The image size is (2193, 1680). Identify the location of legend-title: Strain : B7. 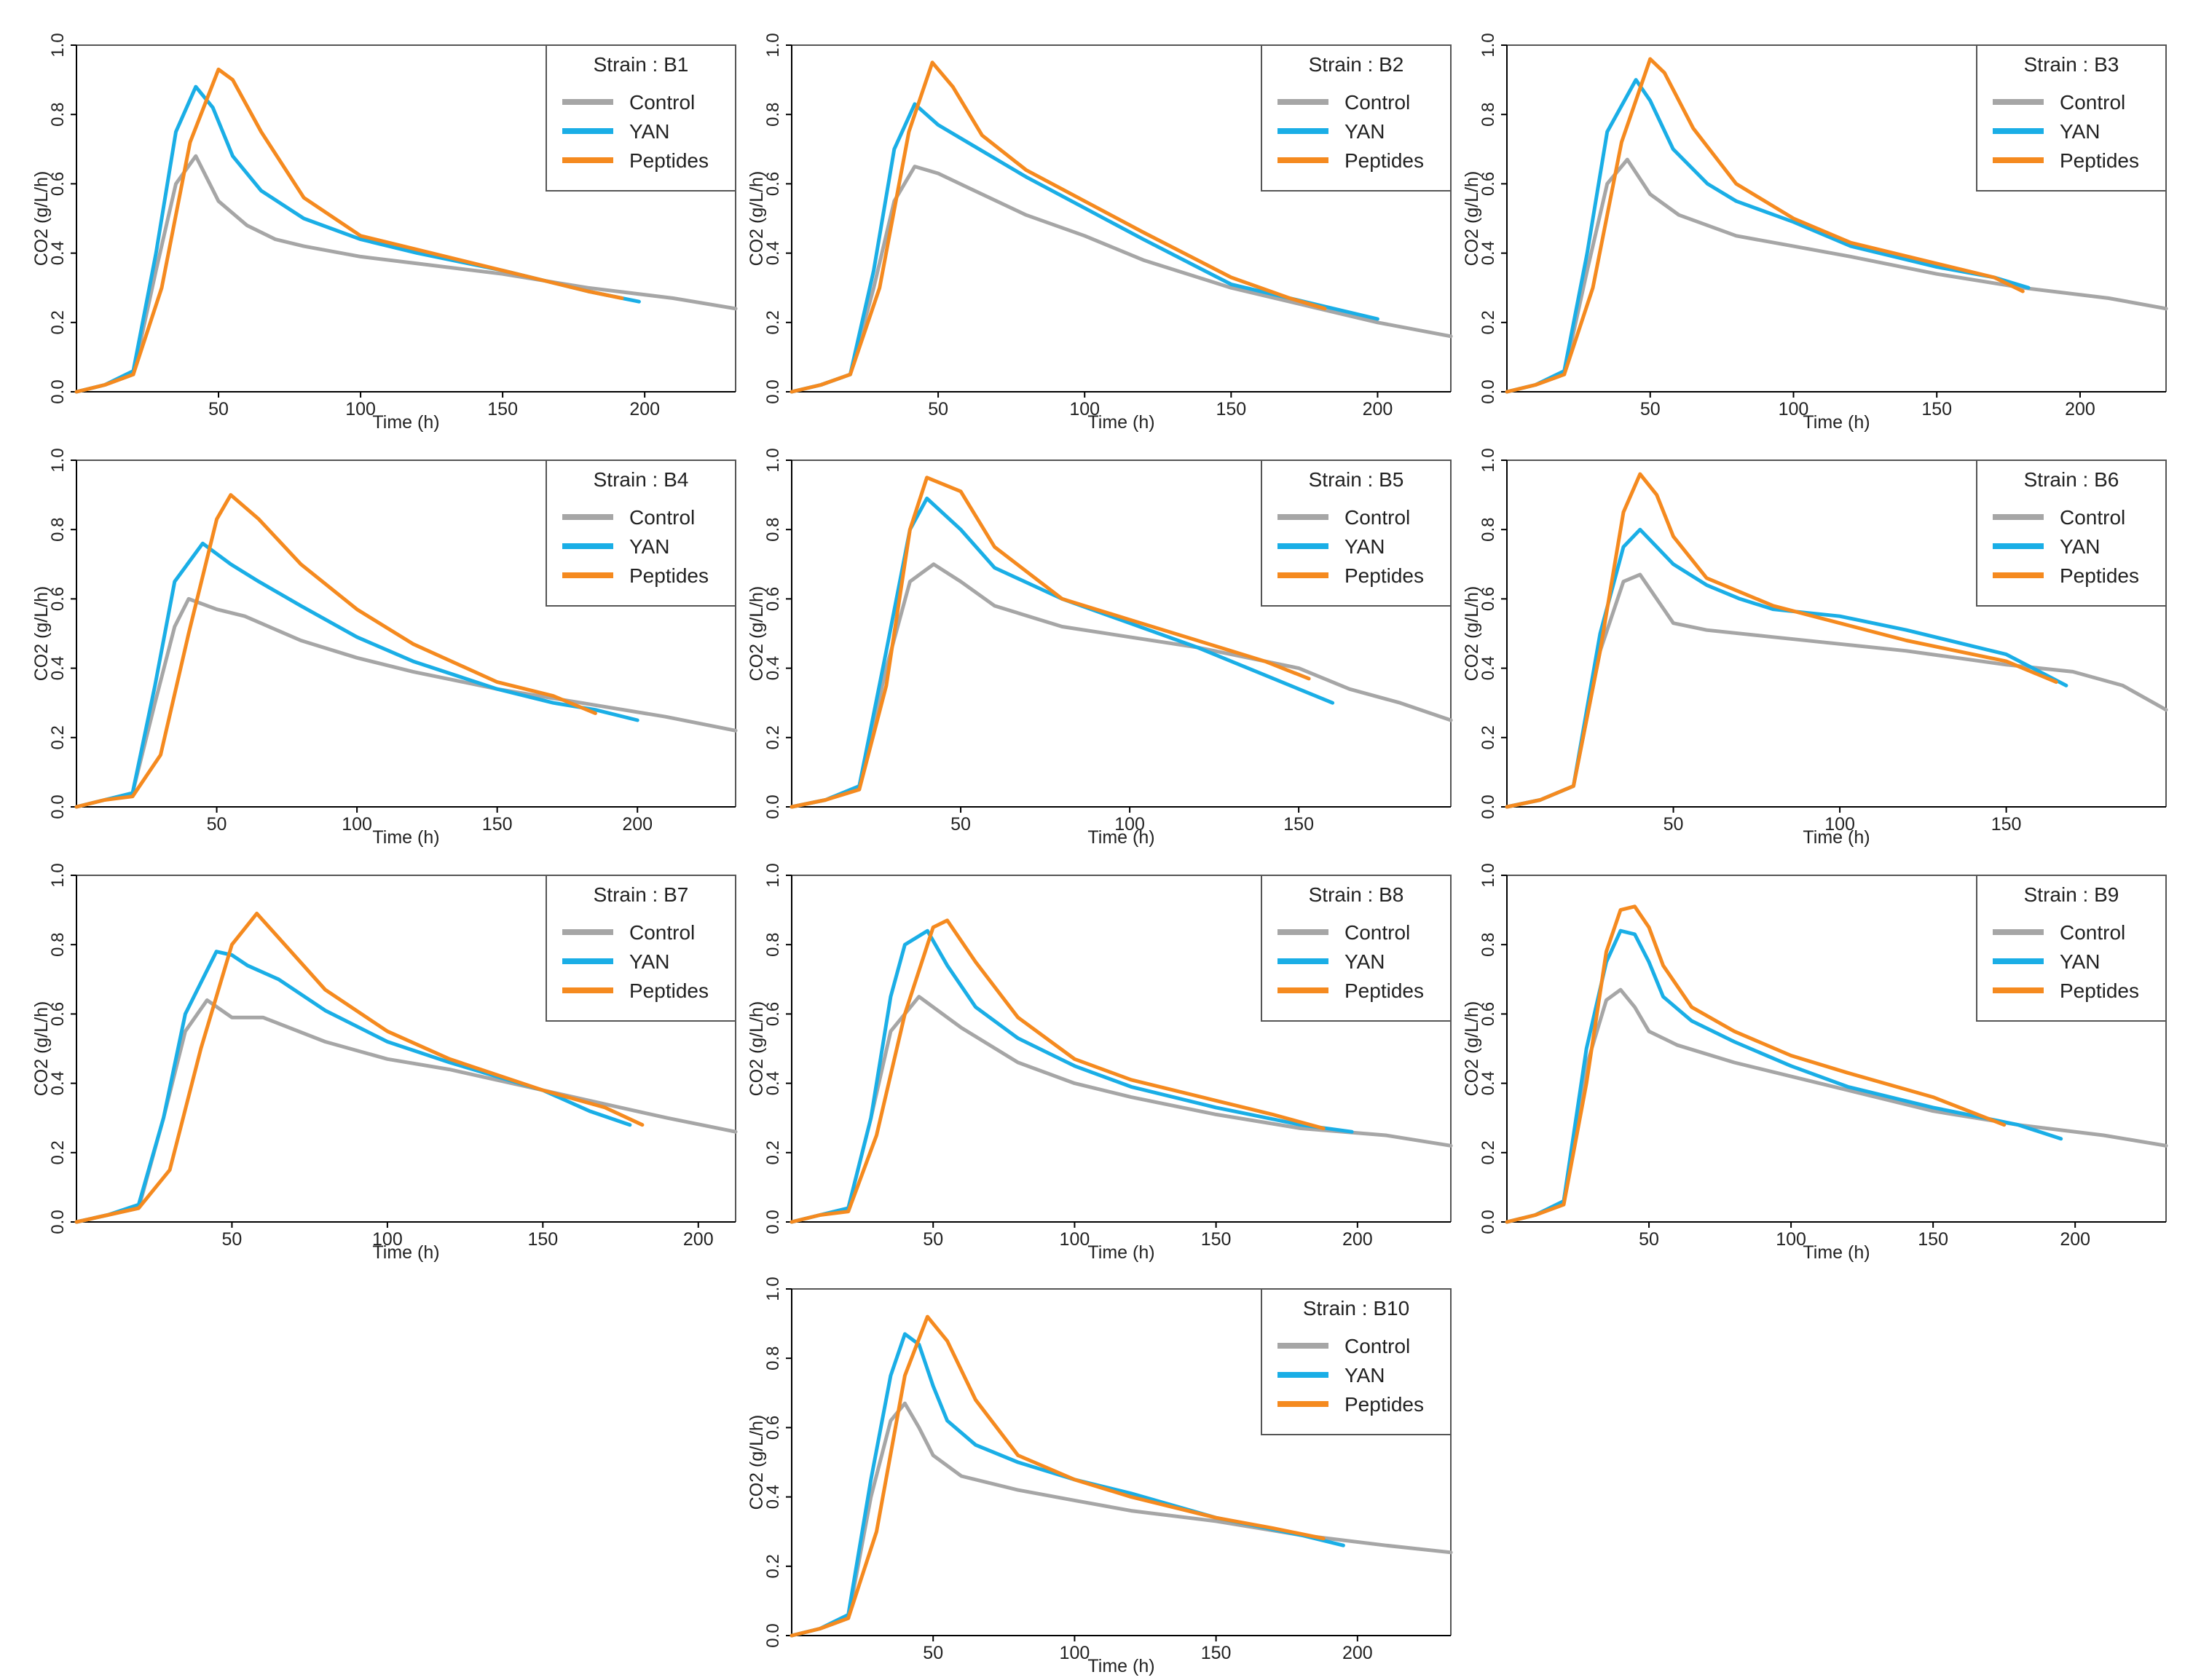
(642, 894).